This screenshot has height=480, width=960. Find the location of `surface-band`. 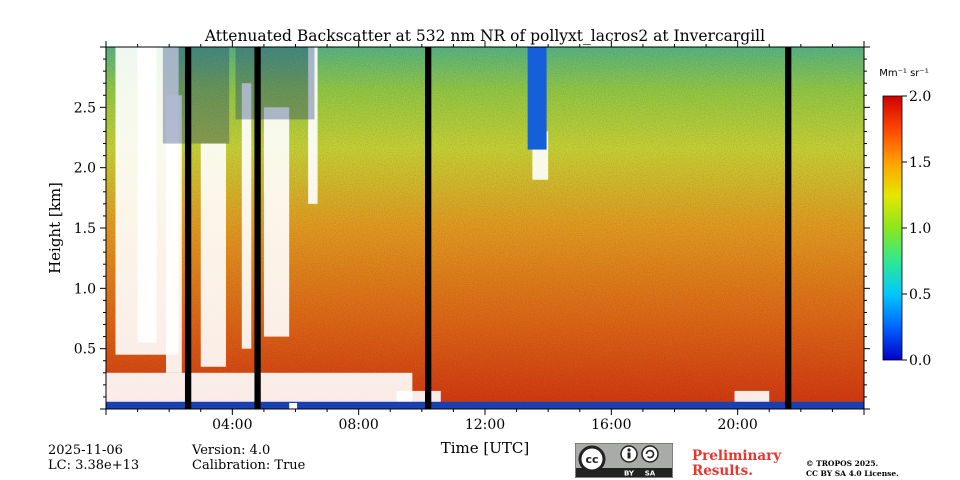

surface-band is located at coordinates (485, 405).